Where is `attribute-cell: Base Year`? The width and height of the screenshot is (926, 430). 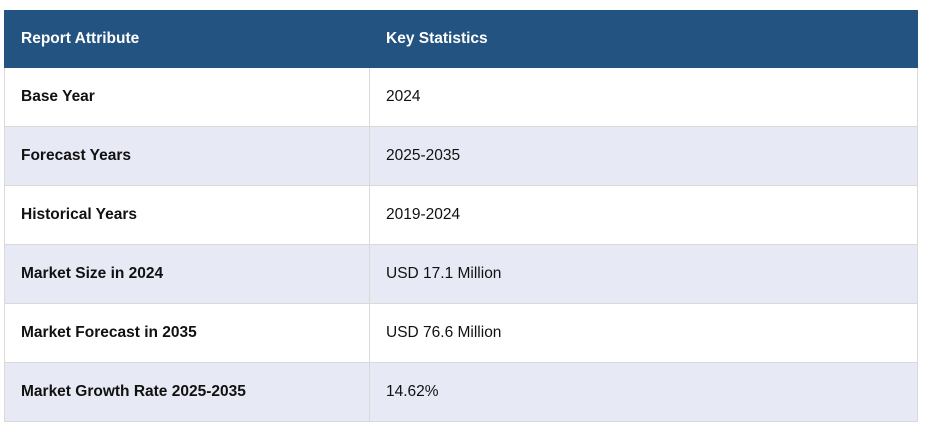
attribute-cell: Base Year is located at coordinates (187, 97).